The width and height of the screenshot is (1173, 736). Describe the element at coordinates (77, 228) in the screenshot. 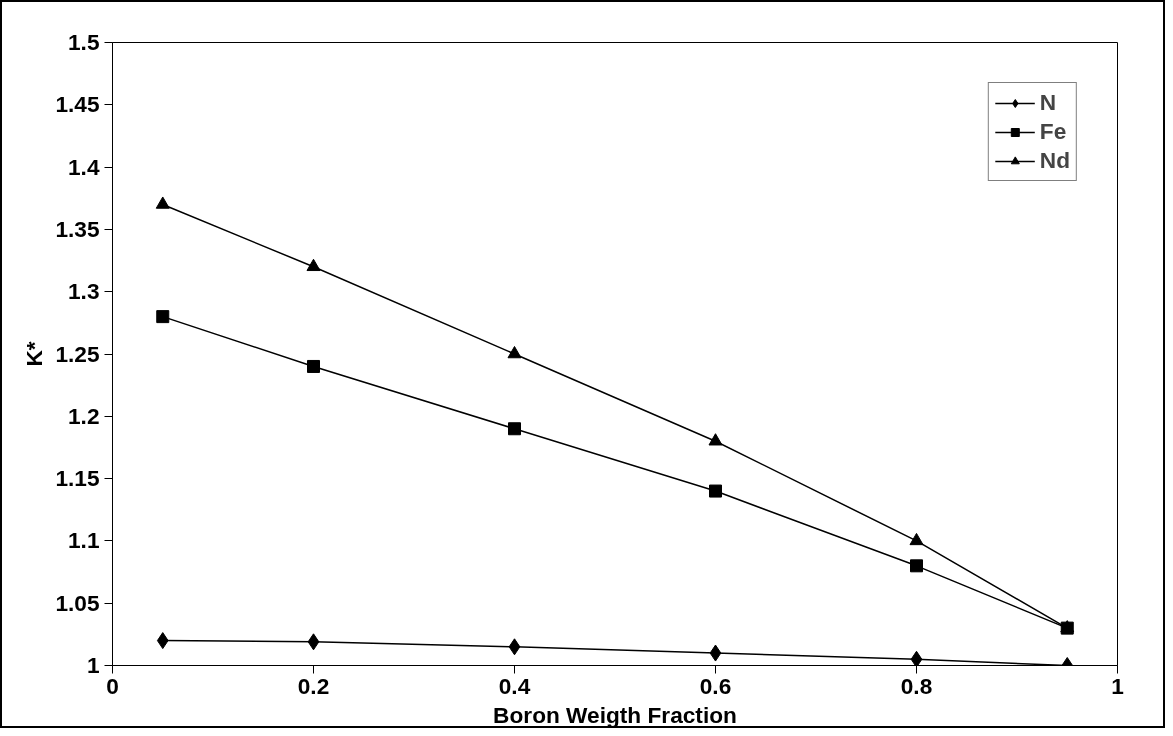

I see `y-tick-label: 1.35` at that location.